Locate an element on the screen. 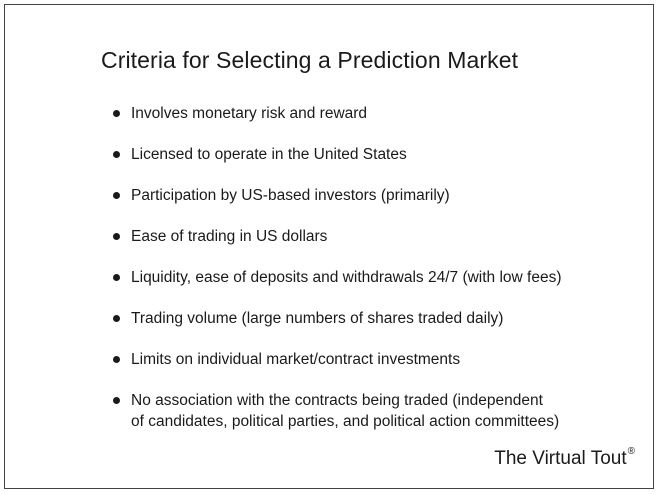 Image resolution: width=660 pixels, height=495 pixels. brand-logo: The Virtual Tout® is located at coordinates (564, 458).